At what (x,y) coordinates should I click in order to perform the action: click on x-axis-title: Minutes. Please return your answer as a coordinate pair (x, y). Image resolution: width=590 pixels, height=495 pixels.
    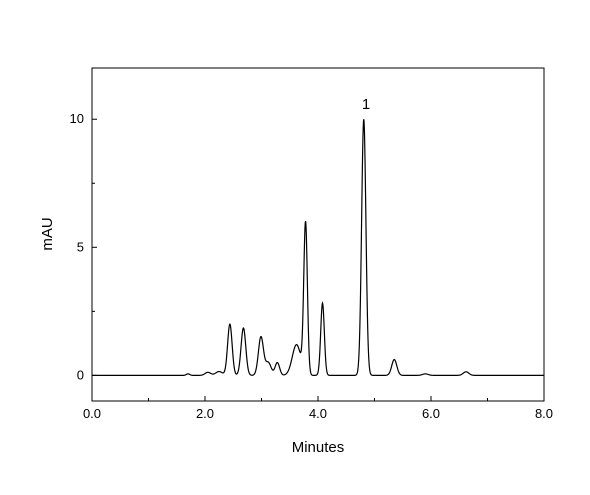
    Looking at the image, I should click on (318, 447).